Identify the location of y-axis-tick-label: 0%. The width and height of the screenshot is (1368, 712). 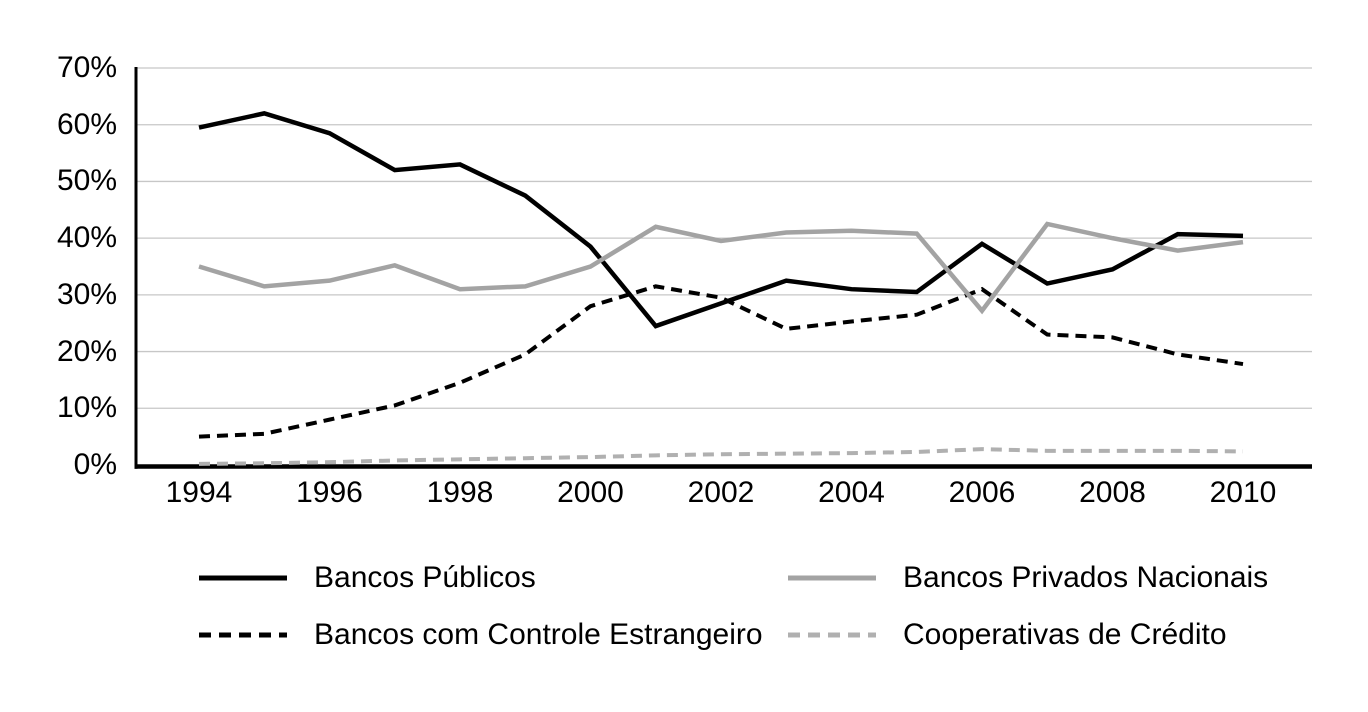
(95, 464).